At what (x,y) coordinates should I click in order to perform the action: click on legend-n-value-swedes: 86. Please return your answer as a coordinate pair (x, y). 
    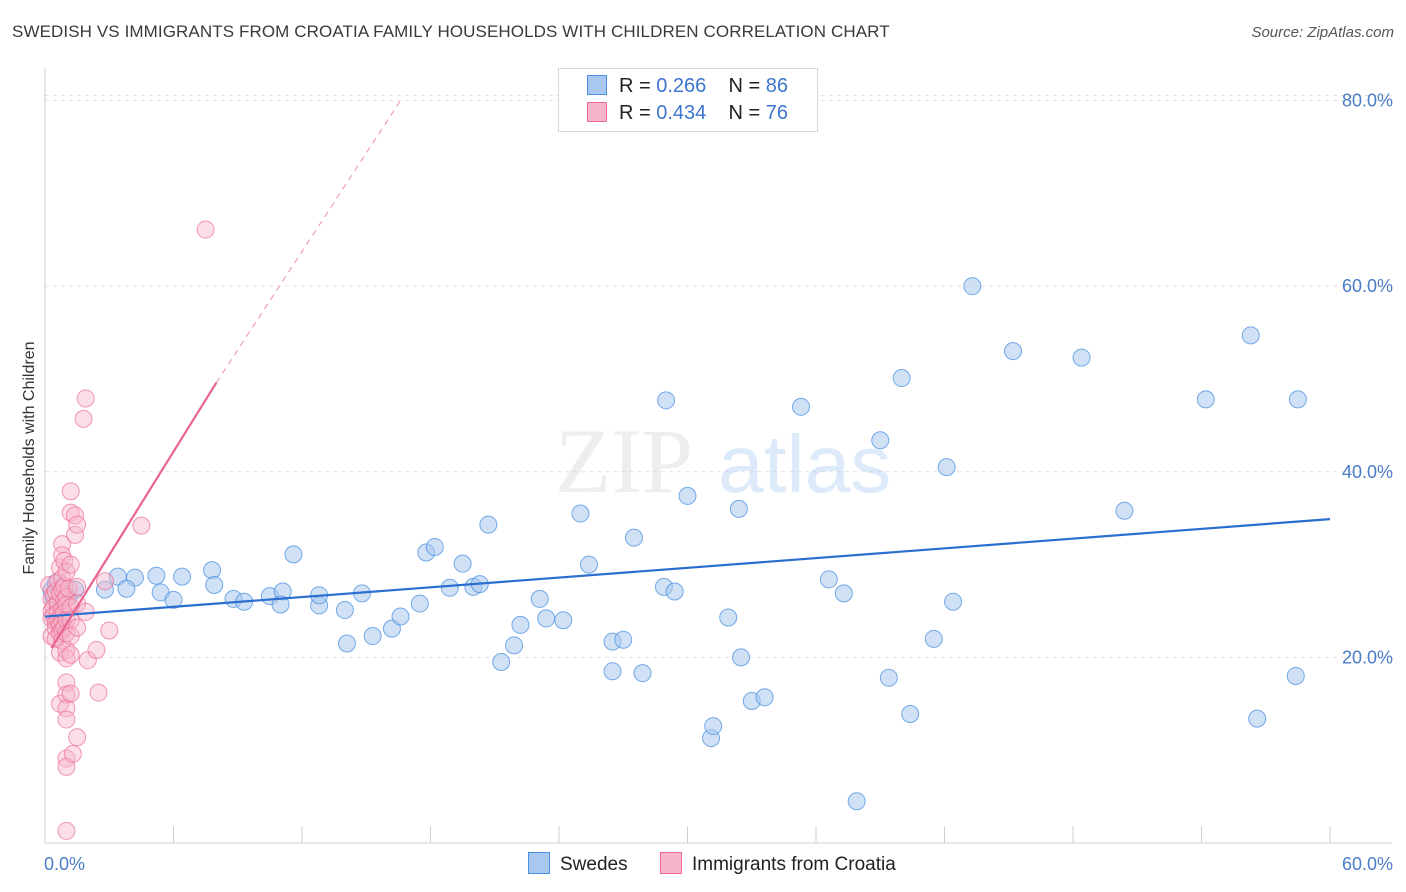
    Looking at the image, I should click on (777, 86).